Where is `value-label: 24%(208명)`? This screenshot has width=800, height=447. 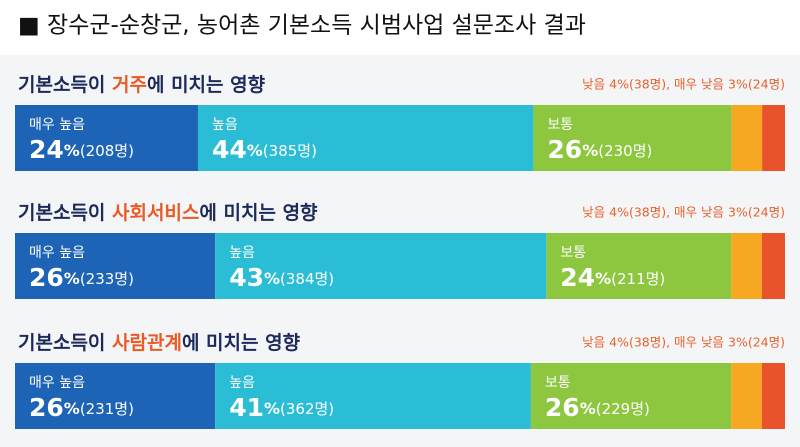
value-label: 24%(208명) is located at coordinates (81, 149).